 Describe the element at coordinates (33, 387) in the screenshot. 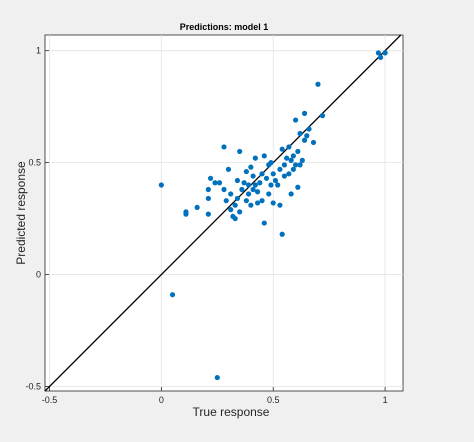

I see `y-tick-label: -0.5` at that location.